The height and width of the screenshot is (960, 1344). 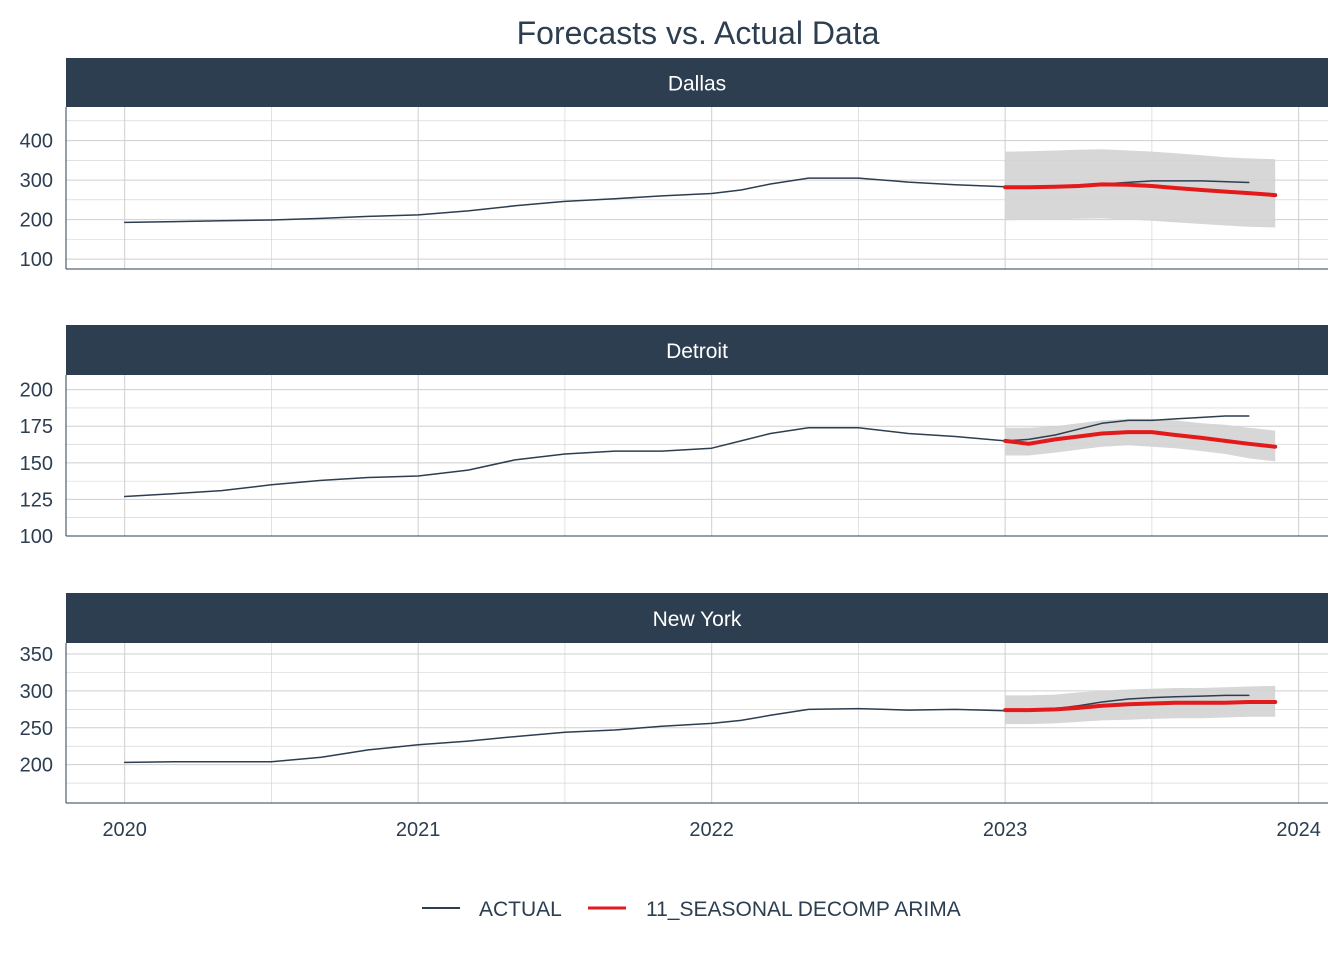 What do you see at coordinates (36, 464) in the screenshot?
I see `y-tick-label: 150` at bounding box center [36, 464].